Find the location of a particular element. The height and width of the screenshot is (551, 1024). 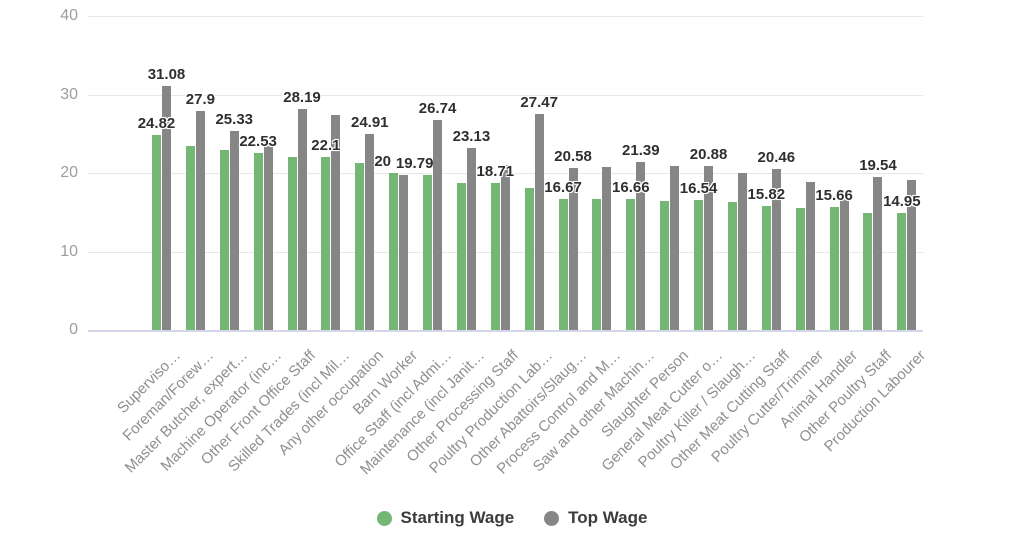

x-axis-line is located at coordinates (505, 331).